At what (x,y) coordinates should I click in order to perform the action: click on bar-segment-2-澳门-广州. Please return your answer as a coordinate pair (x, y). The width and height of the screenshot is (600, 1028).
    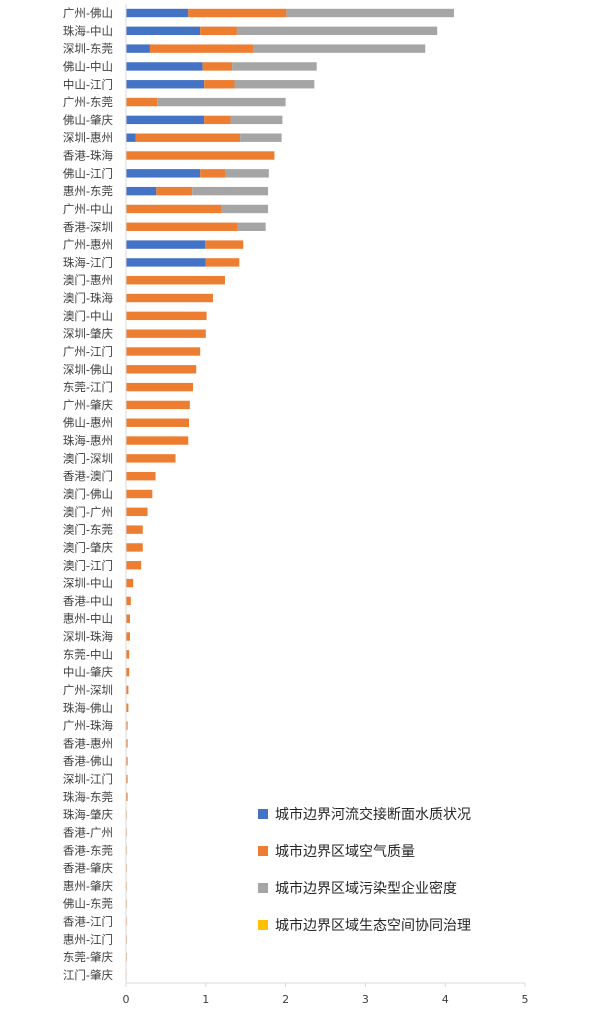
    Looking at the image, I should click on (137, 512).